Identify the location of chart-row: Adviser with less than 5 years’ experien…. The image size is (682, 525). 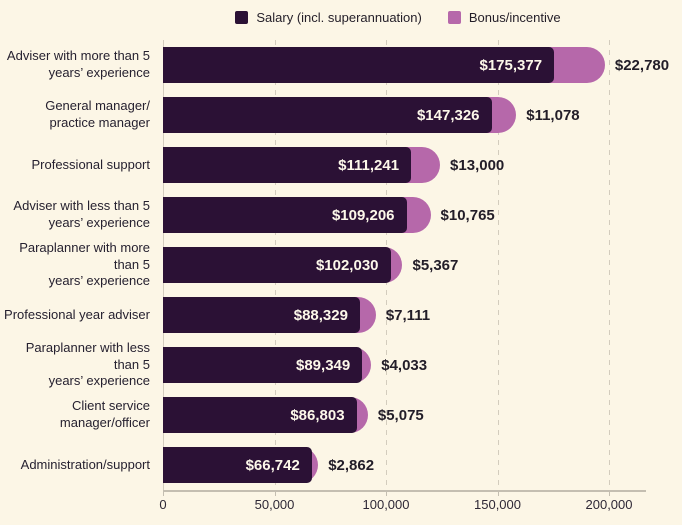
(341, 215).